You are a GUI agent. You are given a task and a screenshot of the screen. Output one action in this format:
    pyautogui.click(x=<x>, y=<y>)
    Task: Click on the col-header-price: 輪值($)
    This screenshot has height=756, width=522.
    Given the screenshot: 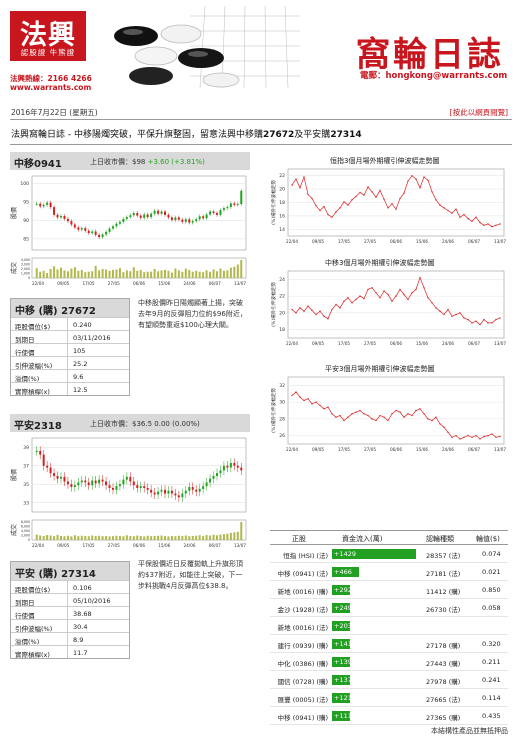 What is the action you would take?
    pyautogui.click(x=488, y=539)
    